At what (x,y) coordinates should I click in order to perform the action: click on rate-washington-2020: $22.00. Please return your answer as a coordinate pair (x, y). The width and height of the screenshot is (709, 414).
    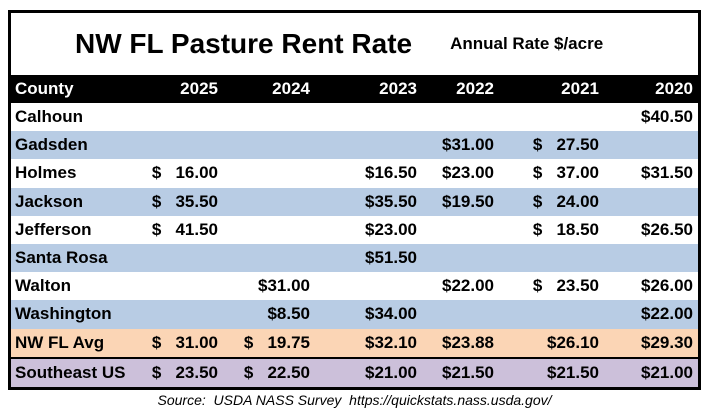
    Looking at the image, I should click on (667, 314).